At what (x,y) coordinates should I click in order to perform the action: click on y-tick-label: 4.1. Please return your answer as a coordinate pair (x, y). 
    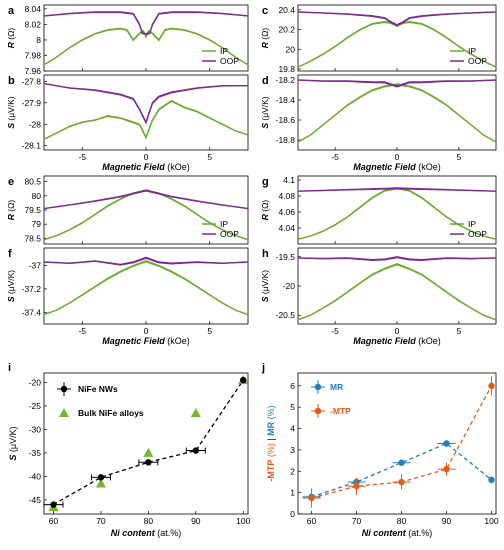
    Looking at the image, I should click on (289, 180).